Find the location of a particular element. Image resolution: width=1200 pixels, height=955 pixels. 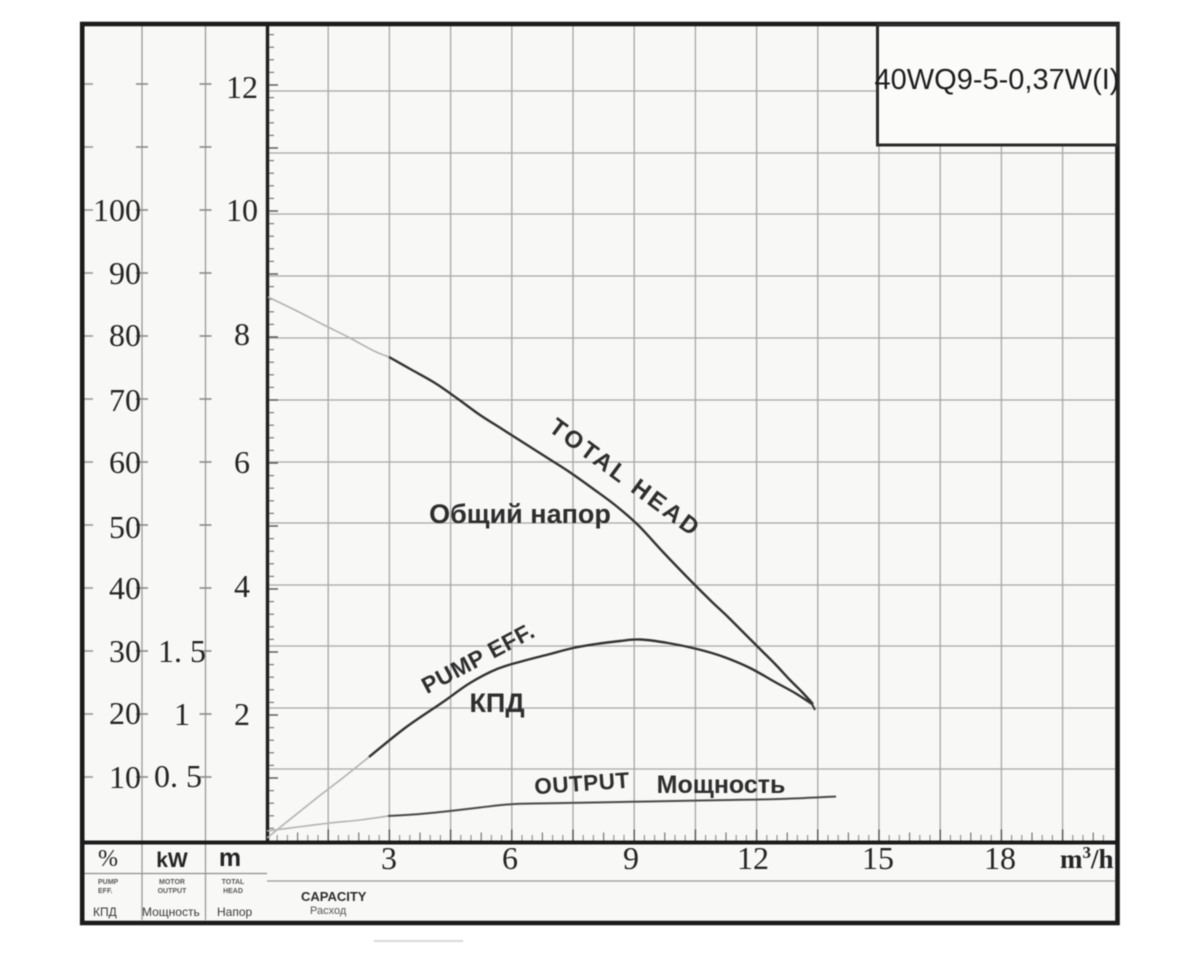

svg-text: 18 is located at coordinates (1000, 858).